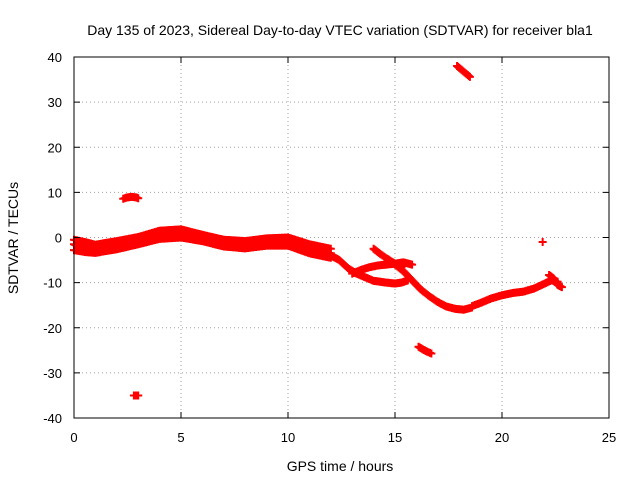 The image size is (640, 480). What do you see at coordinates (13, 238) in the screenshot?
I see `y-axis-label: SDTVAR / TECUs` at bounding box center [13, 238].